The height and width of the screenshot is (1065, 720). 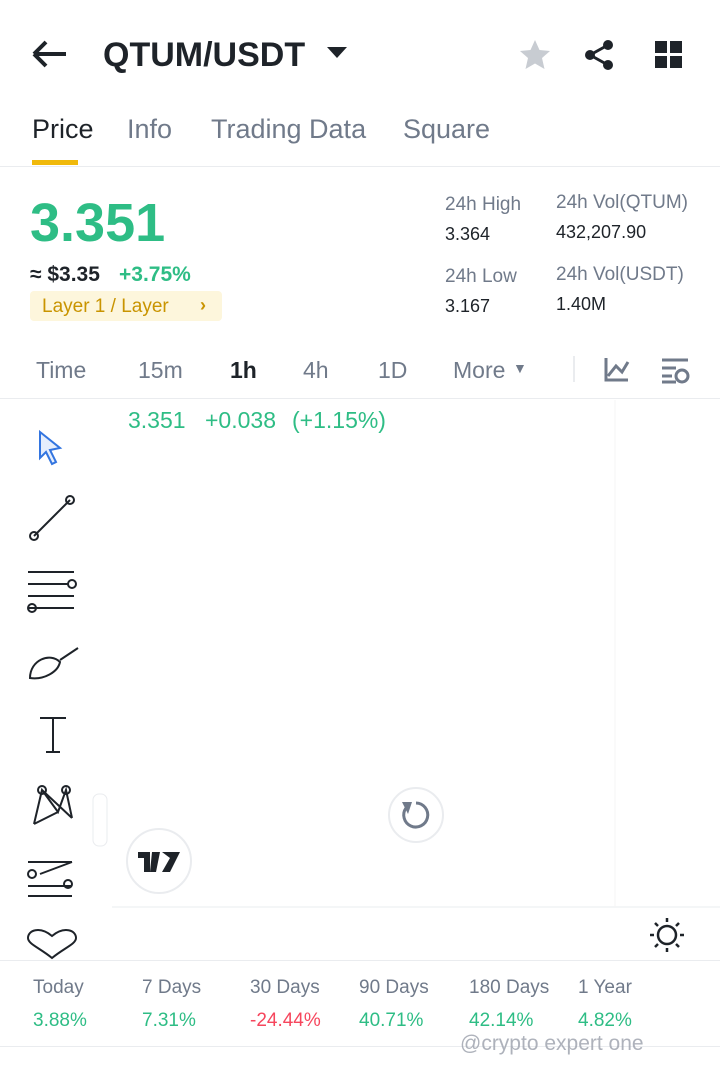 What do you see at coordinates (285, 987) in the screenshot?
I see `period-label: 30 Days` at bounding box center [285, 987].